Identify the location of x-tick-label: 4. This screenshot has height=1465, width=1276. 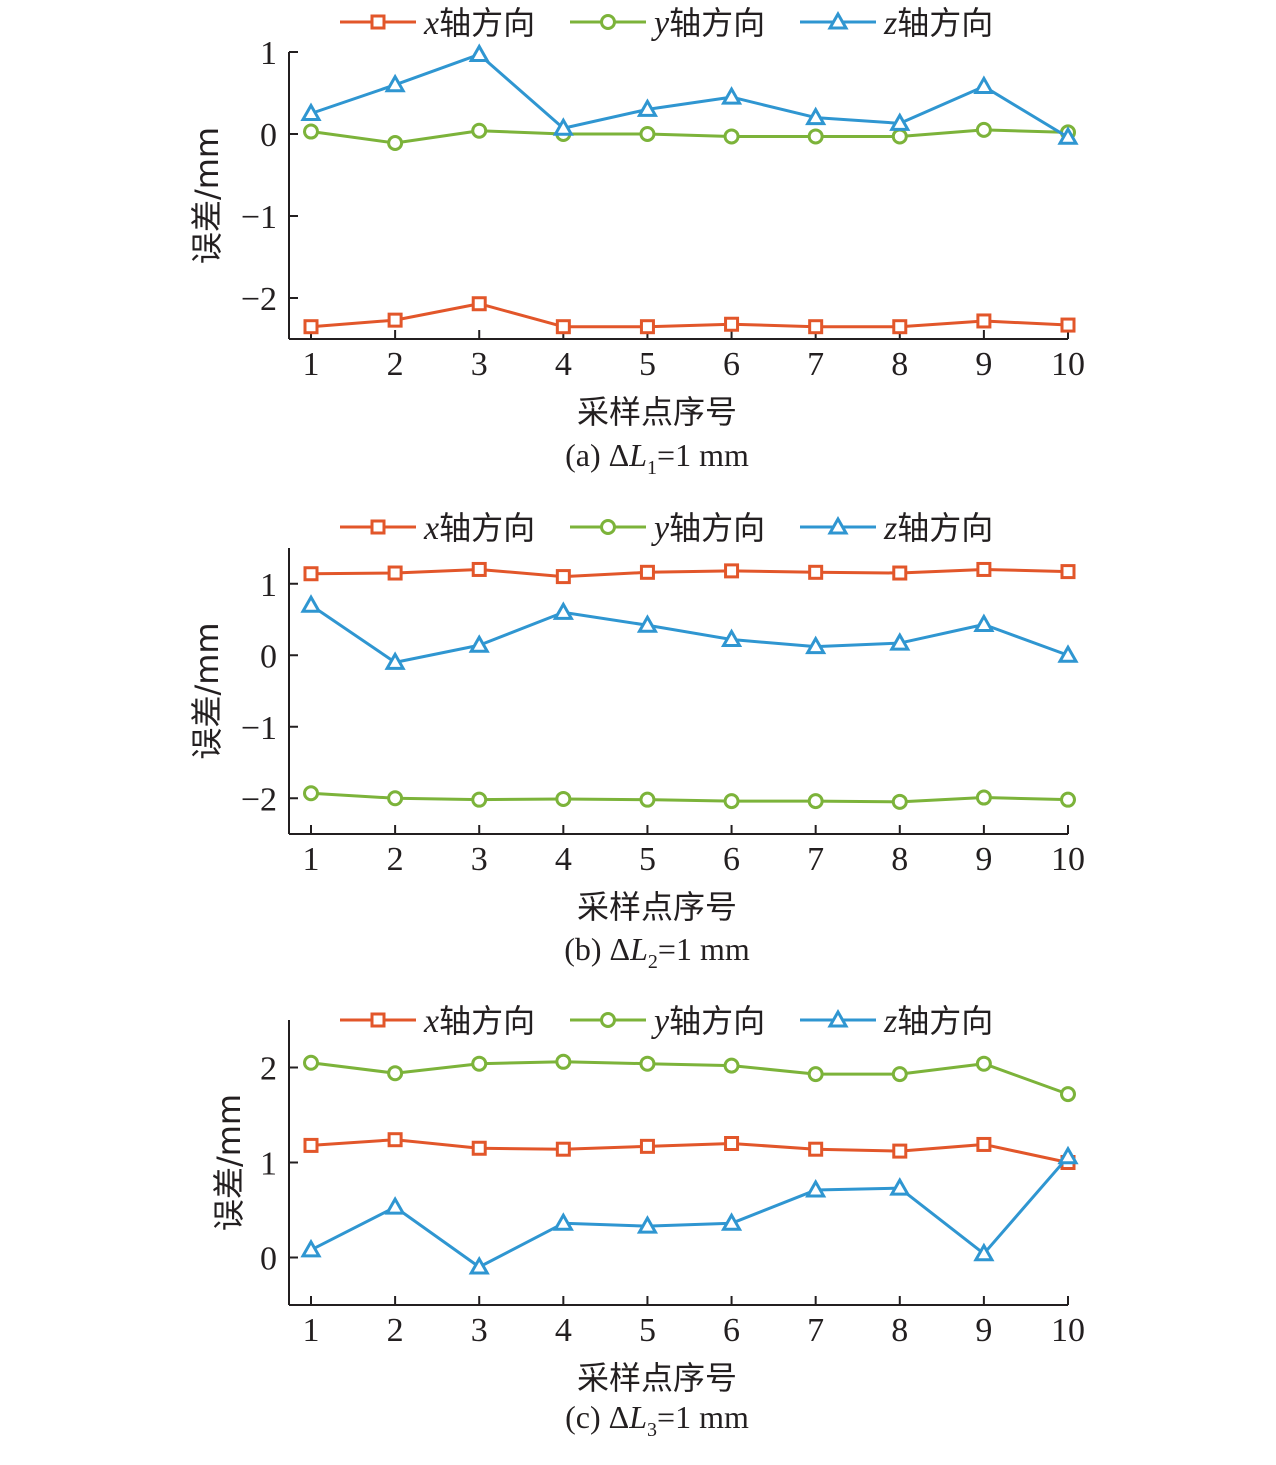
(563, 1330).